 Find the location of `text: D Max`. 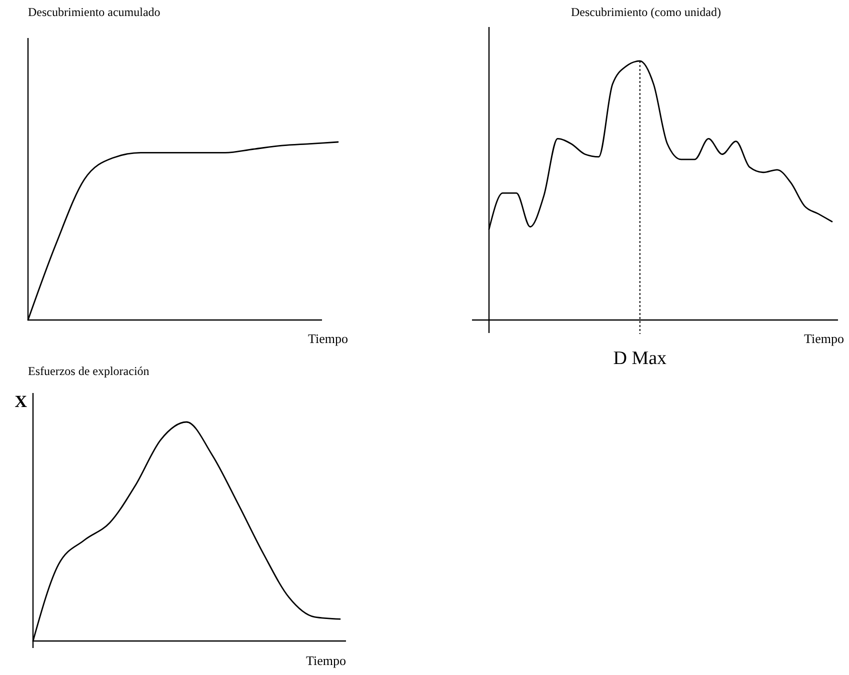

text: D Max is located at coordinates (640, 358).